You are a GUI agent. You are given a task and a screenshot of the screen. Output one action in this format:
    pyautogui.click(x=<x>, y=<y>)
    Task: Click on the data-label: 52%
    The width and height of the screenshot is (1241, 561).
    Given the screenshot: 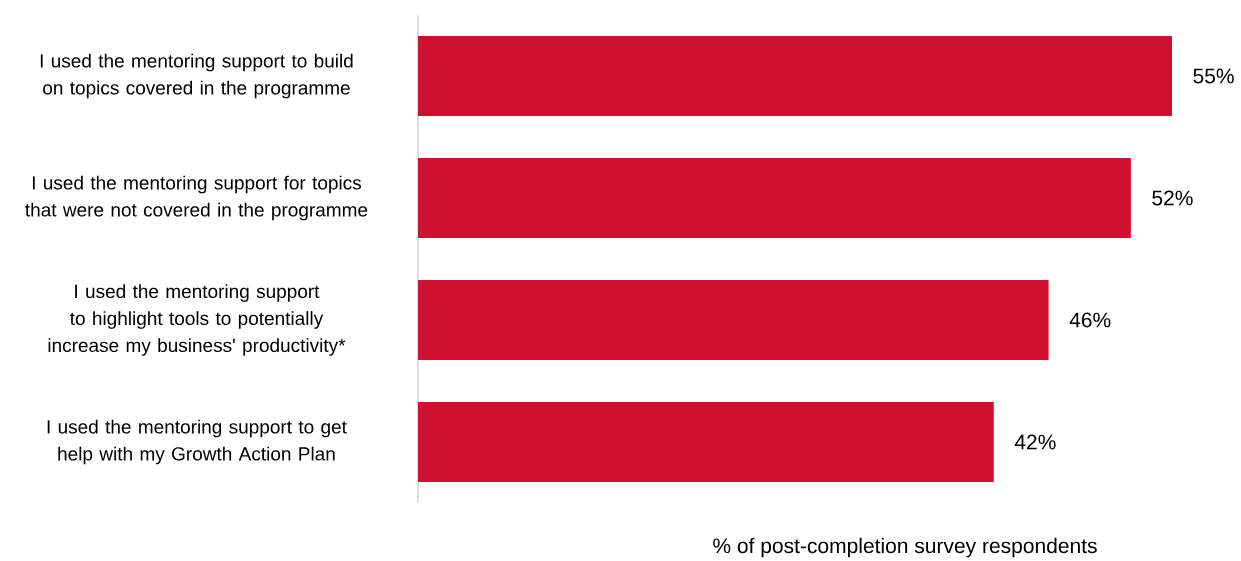 What is the action you would take?
    pyautogui.click(x=1172, y=198)
    